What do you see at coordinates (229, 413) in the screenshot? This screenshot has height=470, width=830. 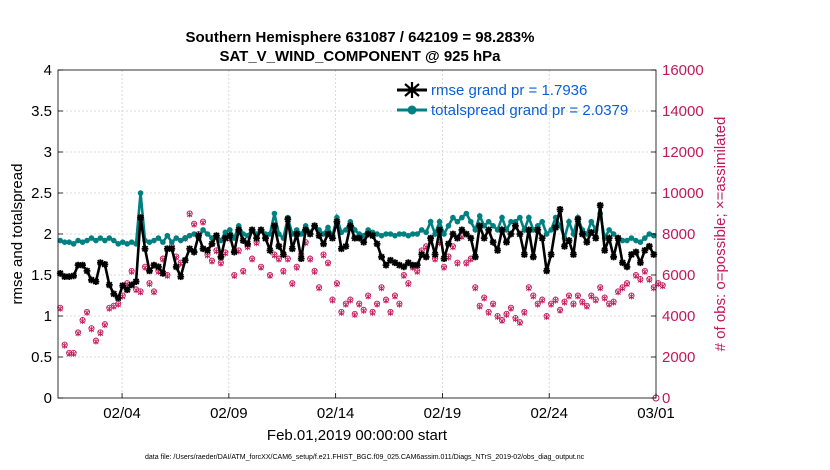 I see `x-tick-label: 02/09` at bounding box center [229, 413].